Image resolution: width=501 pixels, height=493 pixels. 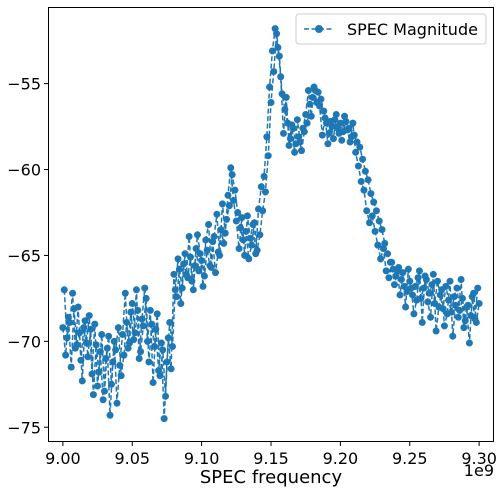 I want to click on x-tick-label: 9.00, so click(x=63, y=458).